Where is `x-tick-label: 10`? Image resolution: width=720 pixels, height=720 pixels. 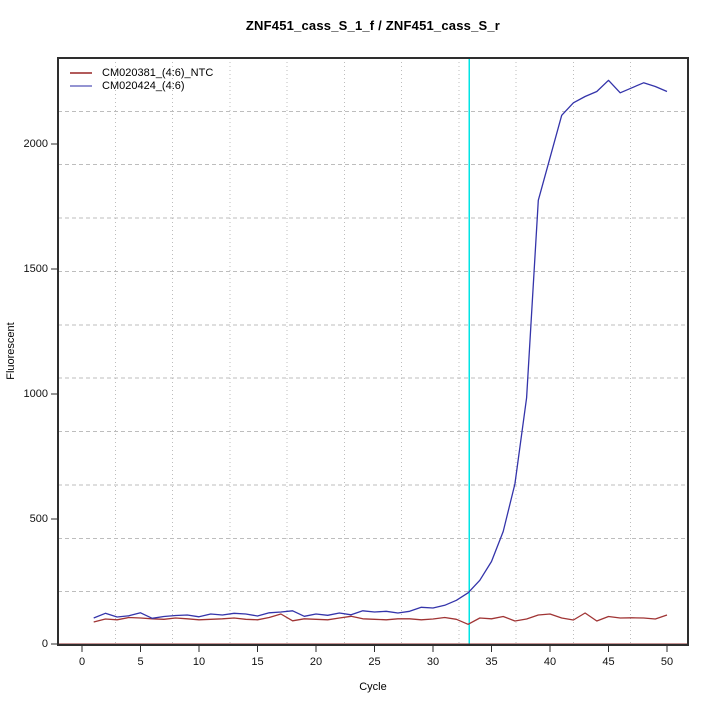
x-tick-label: 10 is located at coordinates (199, 662).